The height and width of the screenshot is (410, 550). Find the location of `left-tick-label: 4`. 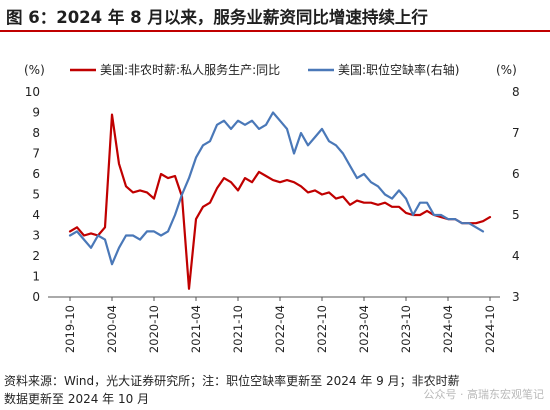

left-tick-label: 4 is located at coordinates (36, 215).